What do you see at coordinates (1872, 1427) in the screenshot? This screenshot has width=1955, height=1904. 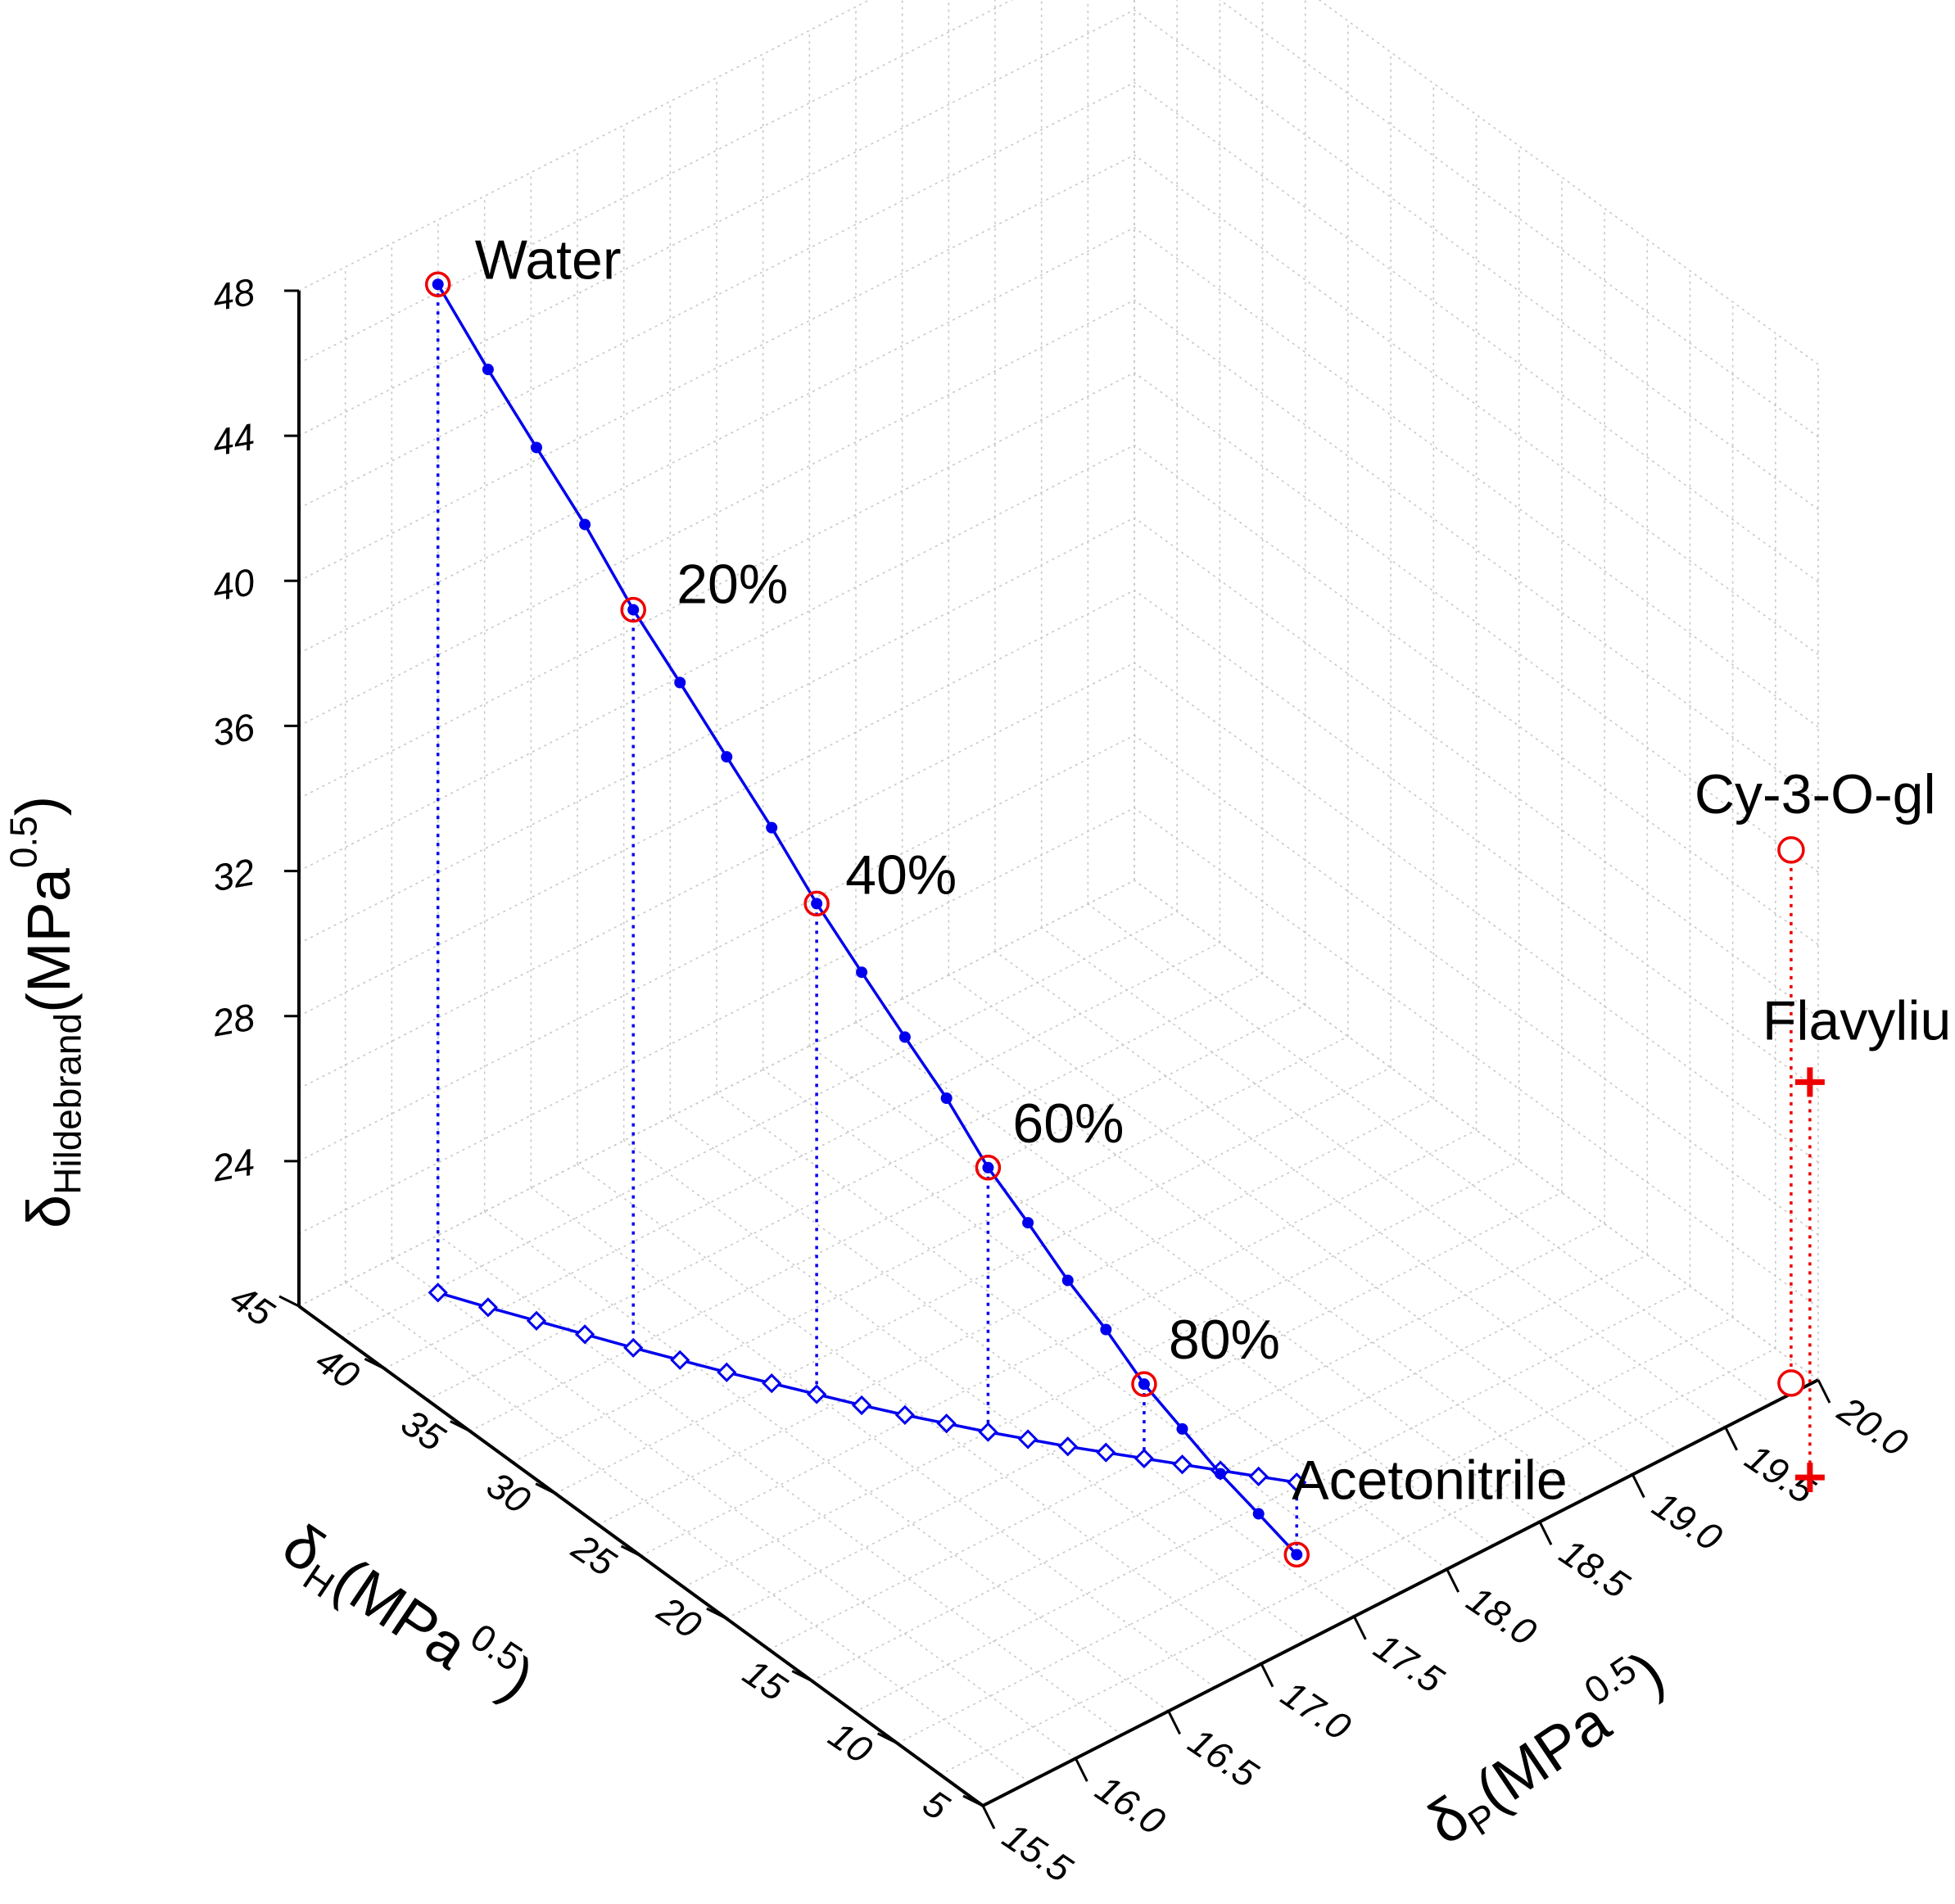 I see `x-tick-label: 20.0` at bounding box center [1872, 1427].